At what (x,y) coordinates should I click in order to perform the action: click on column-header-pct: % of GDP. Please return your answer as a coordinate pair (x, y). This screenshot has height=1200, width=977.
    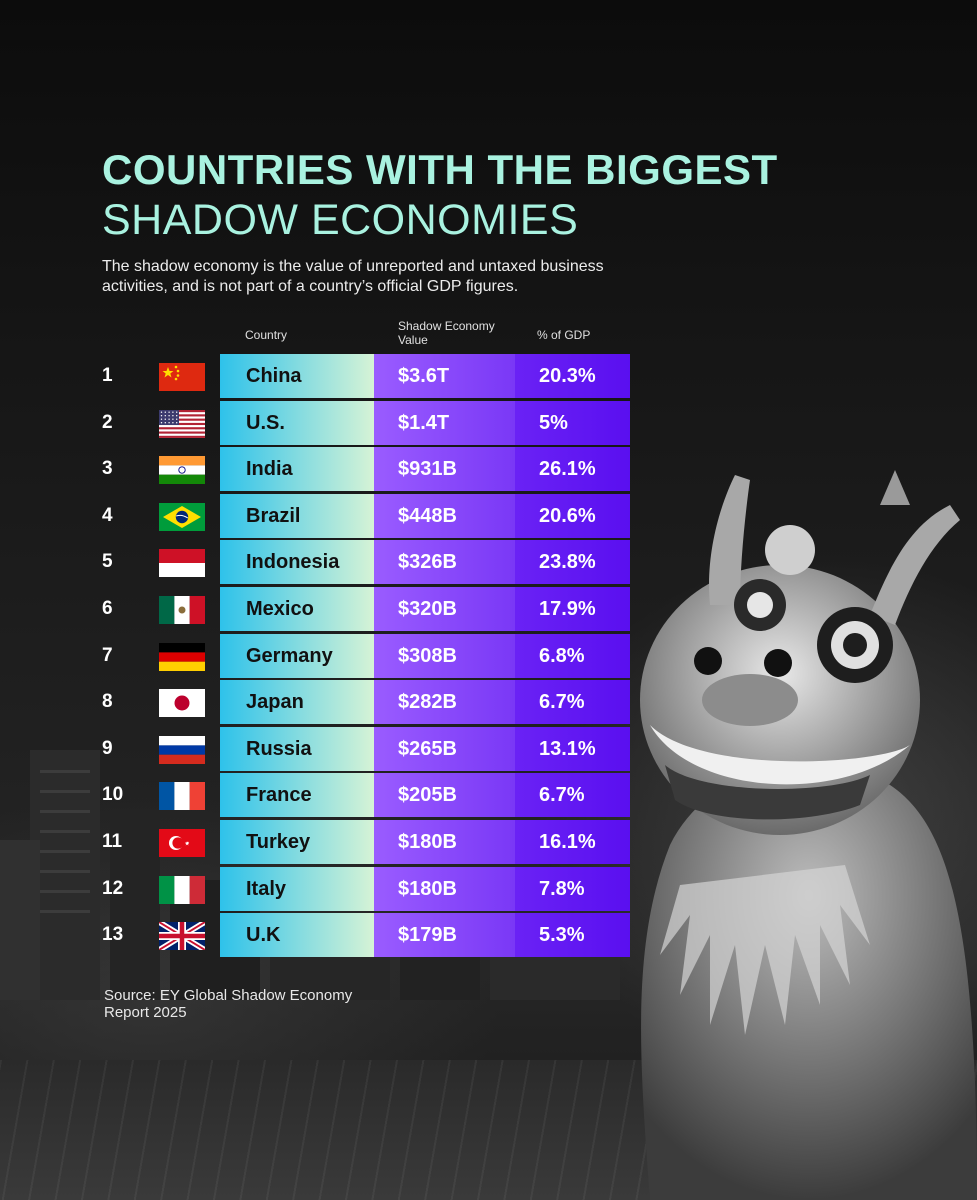
    Looking at the image, I should click on (564, 335).